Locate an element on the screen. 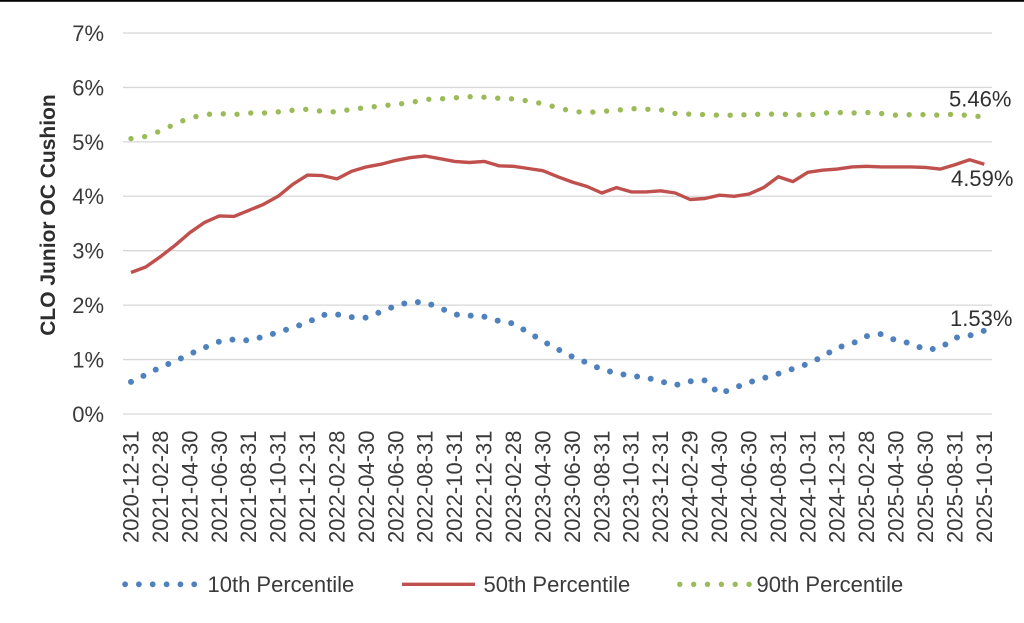  svg-text: 50th Percentile is located at coordinates (557, 584).